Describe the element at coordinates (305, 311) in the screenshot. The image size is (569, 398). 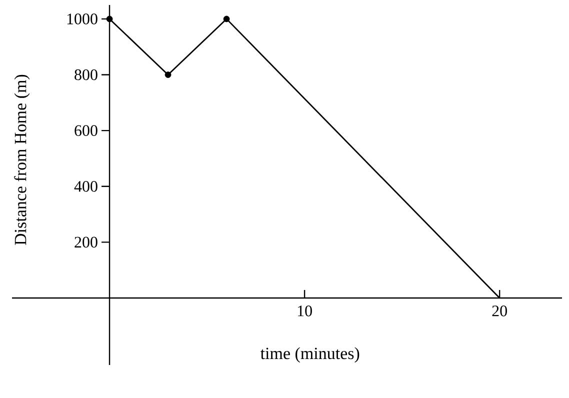
I see `x-tick-label: 10` at that location.